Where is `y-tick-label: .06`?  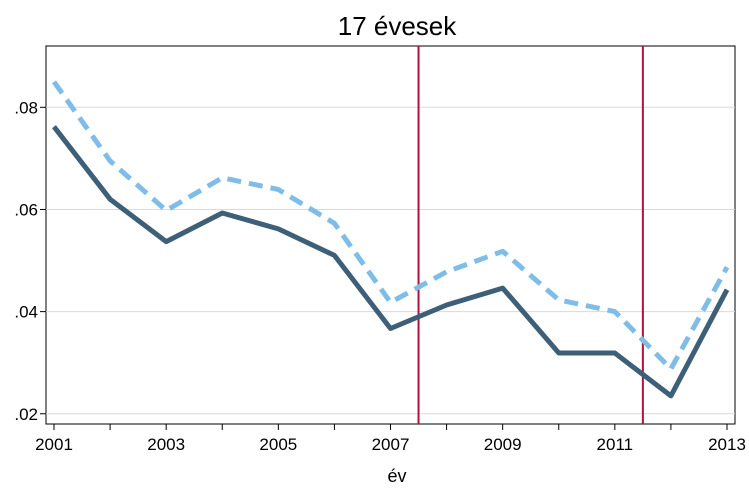 y-tick-label: .06 is located at coordinates (26, 209).